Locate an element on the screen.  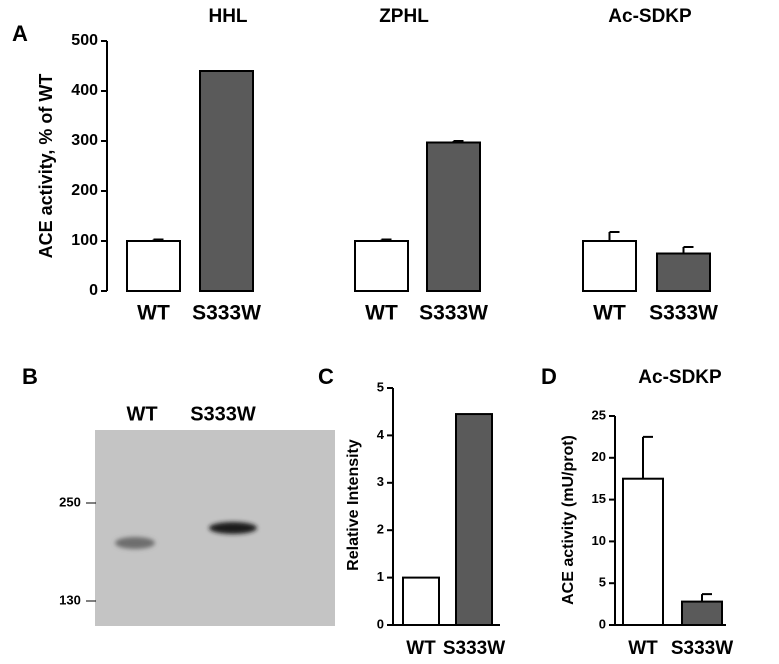
y-tick-label: 10 is located at coordinates (599, 540).